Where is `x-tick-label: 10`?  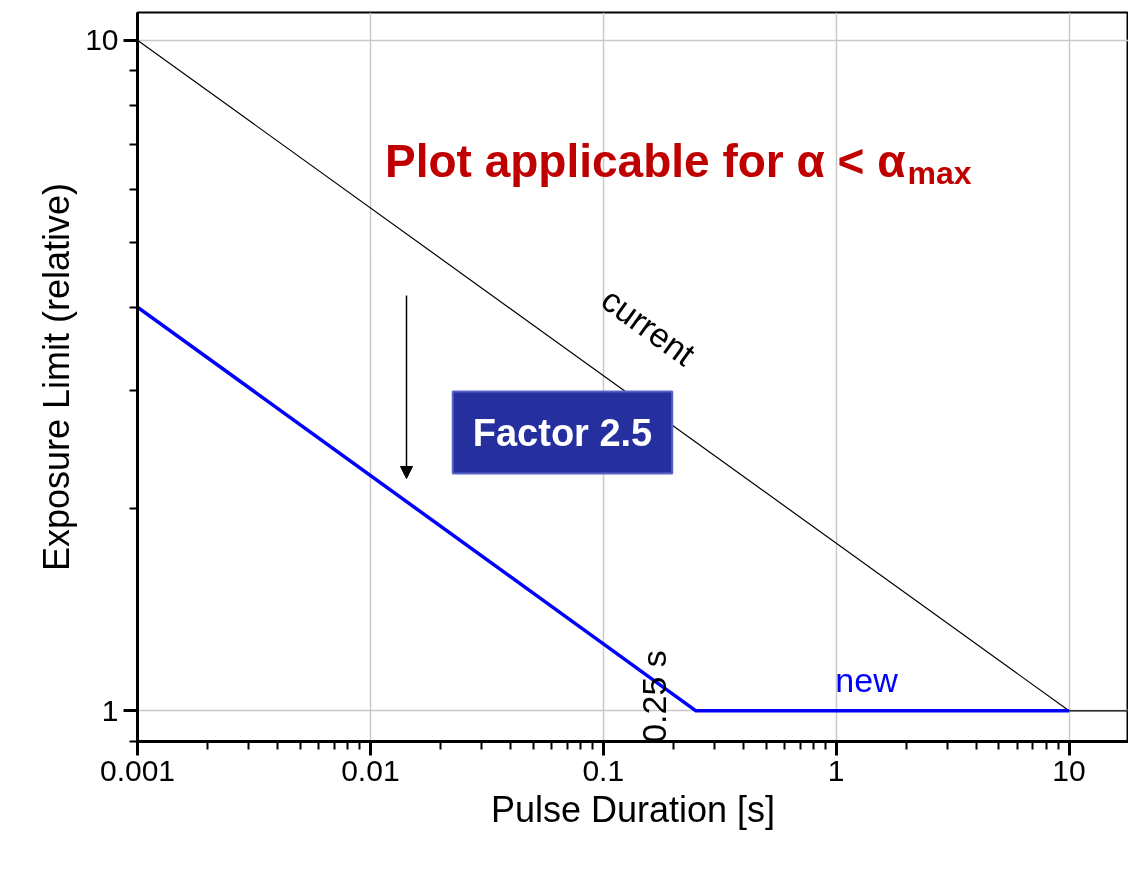
x-tick-label: 10 is located at coordinates (1069, 770).